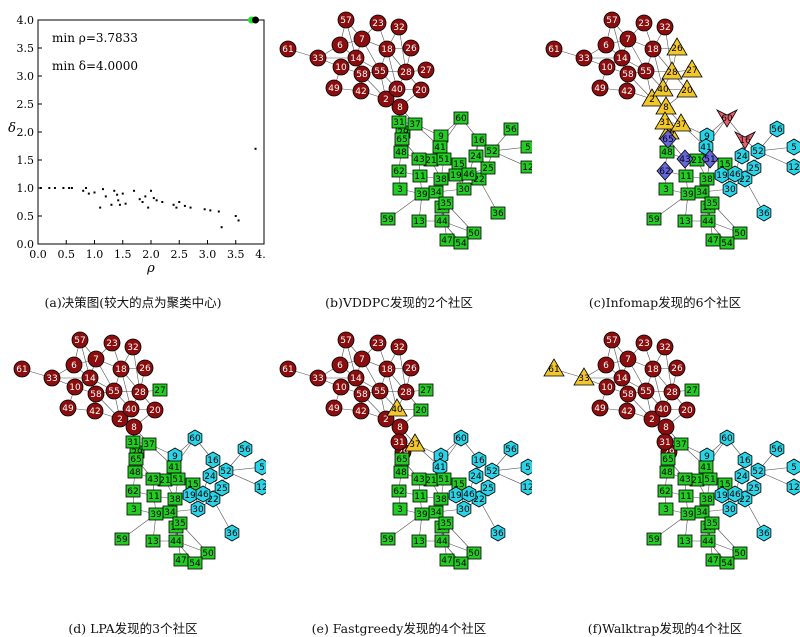  Describe the element at coordinates (26, 104) in the screenshot. I see `y-tick-label: 2.5` at that location.